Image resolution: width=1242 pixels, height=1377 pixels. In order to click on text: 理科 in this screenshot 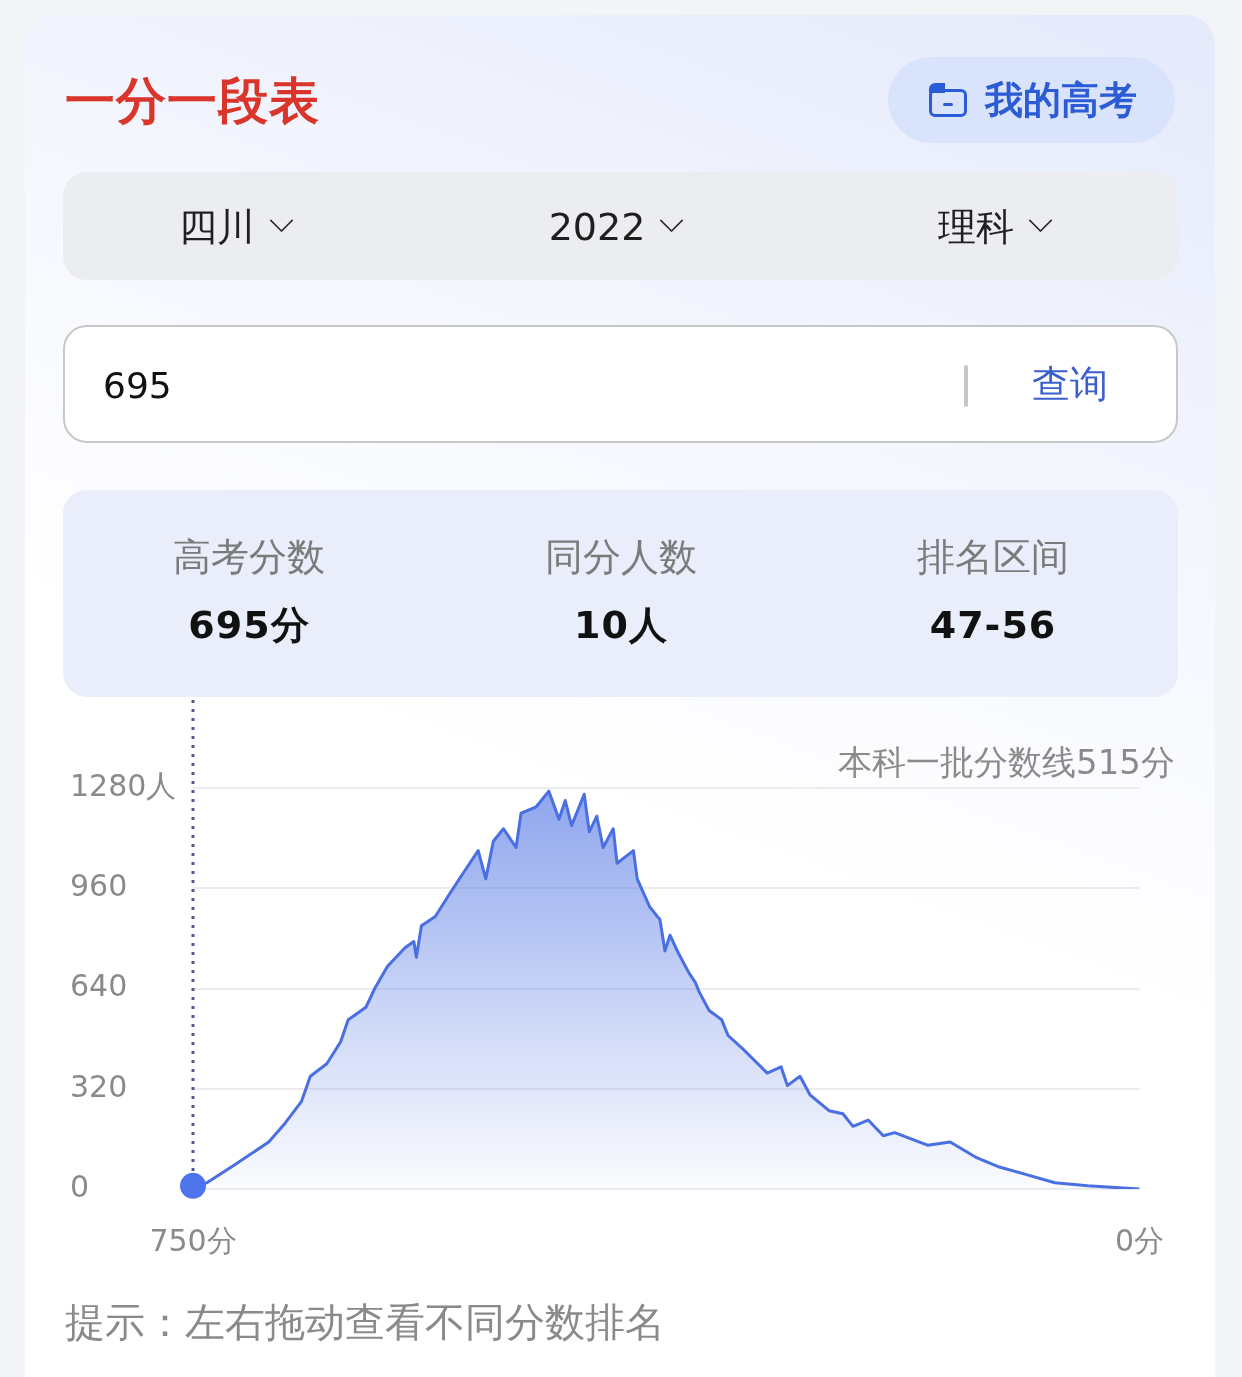, I will do `click(976, 227)`.